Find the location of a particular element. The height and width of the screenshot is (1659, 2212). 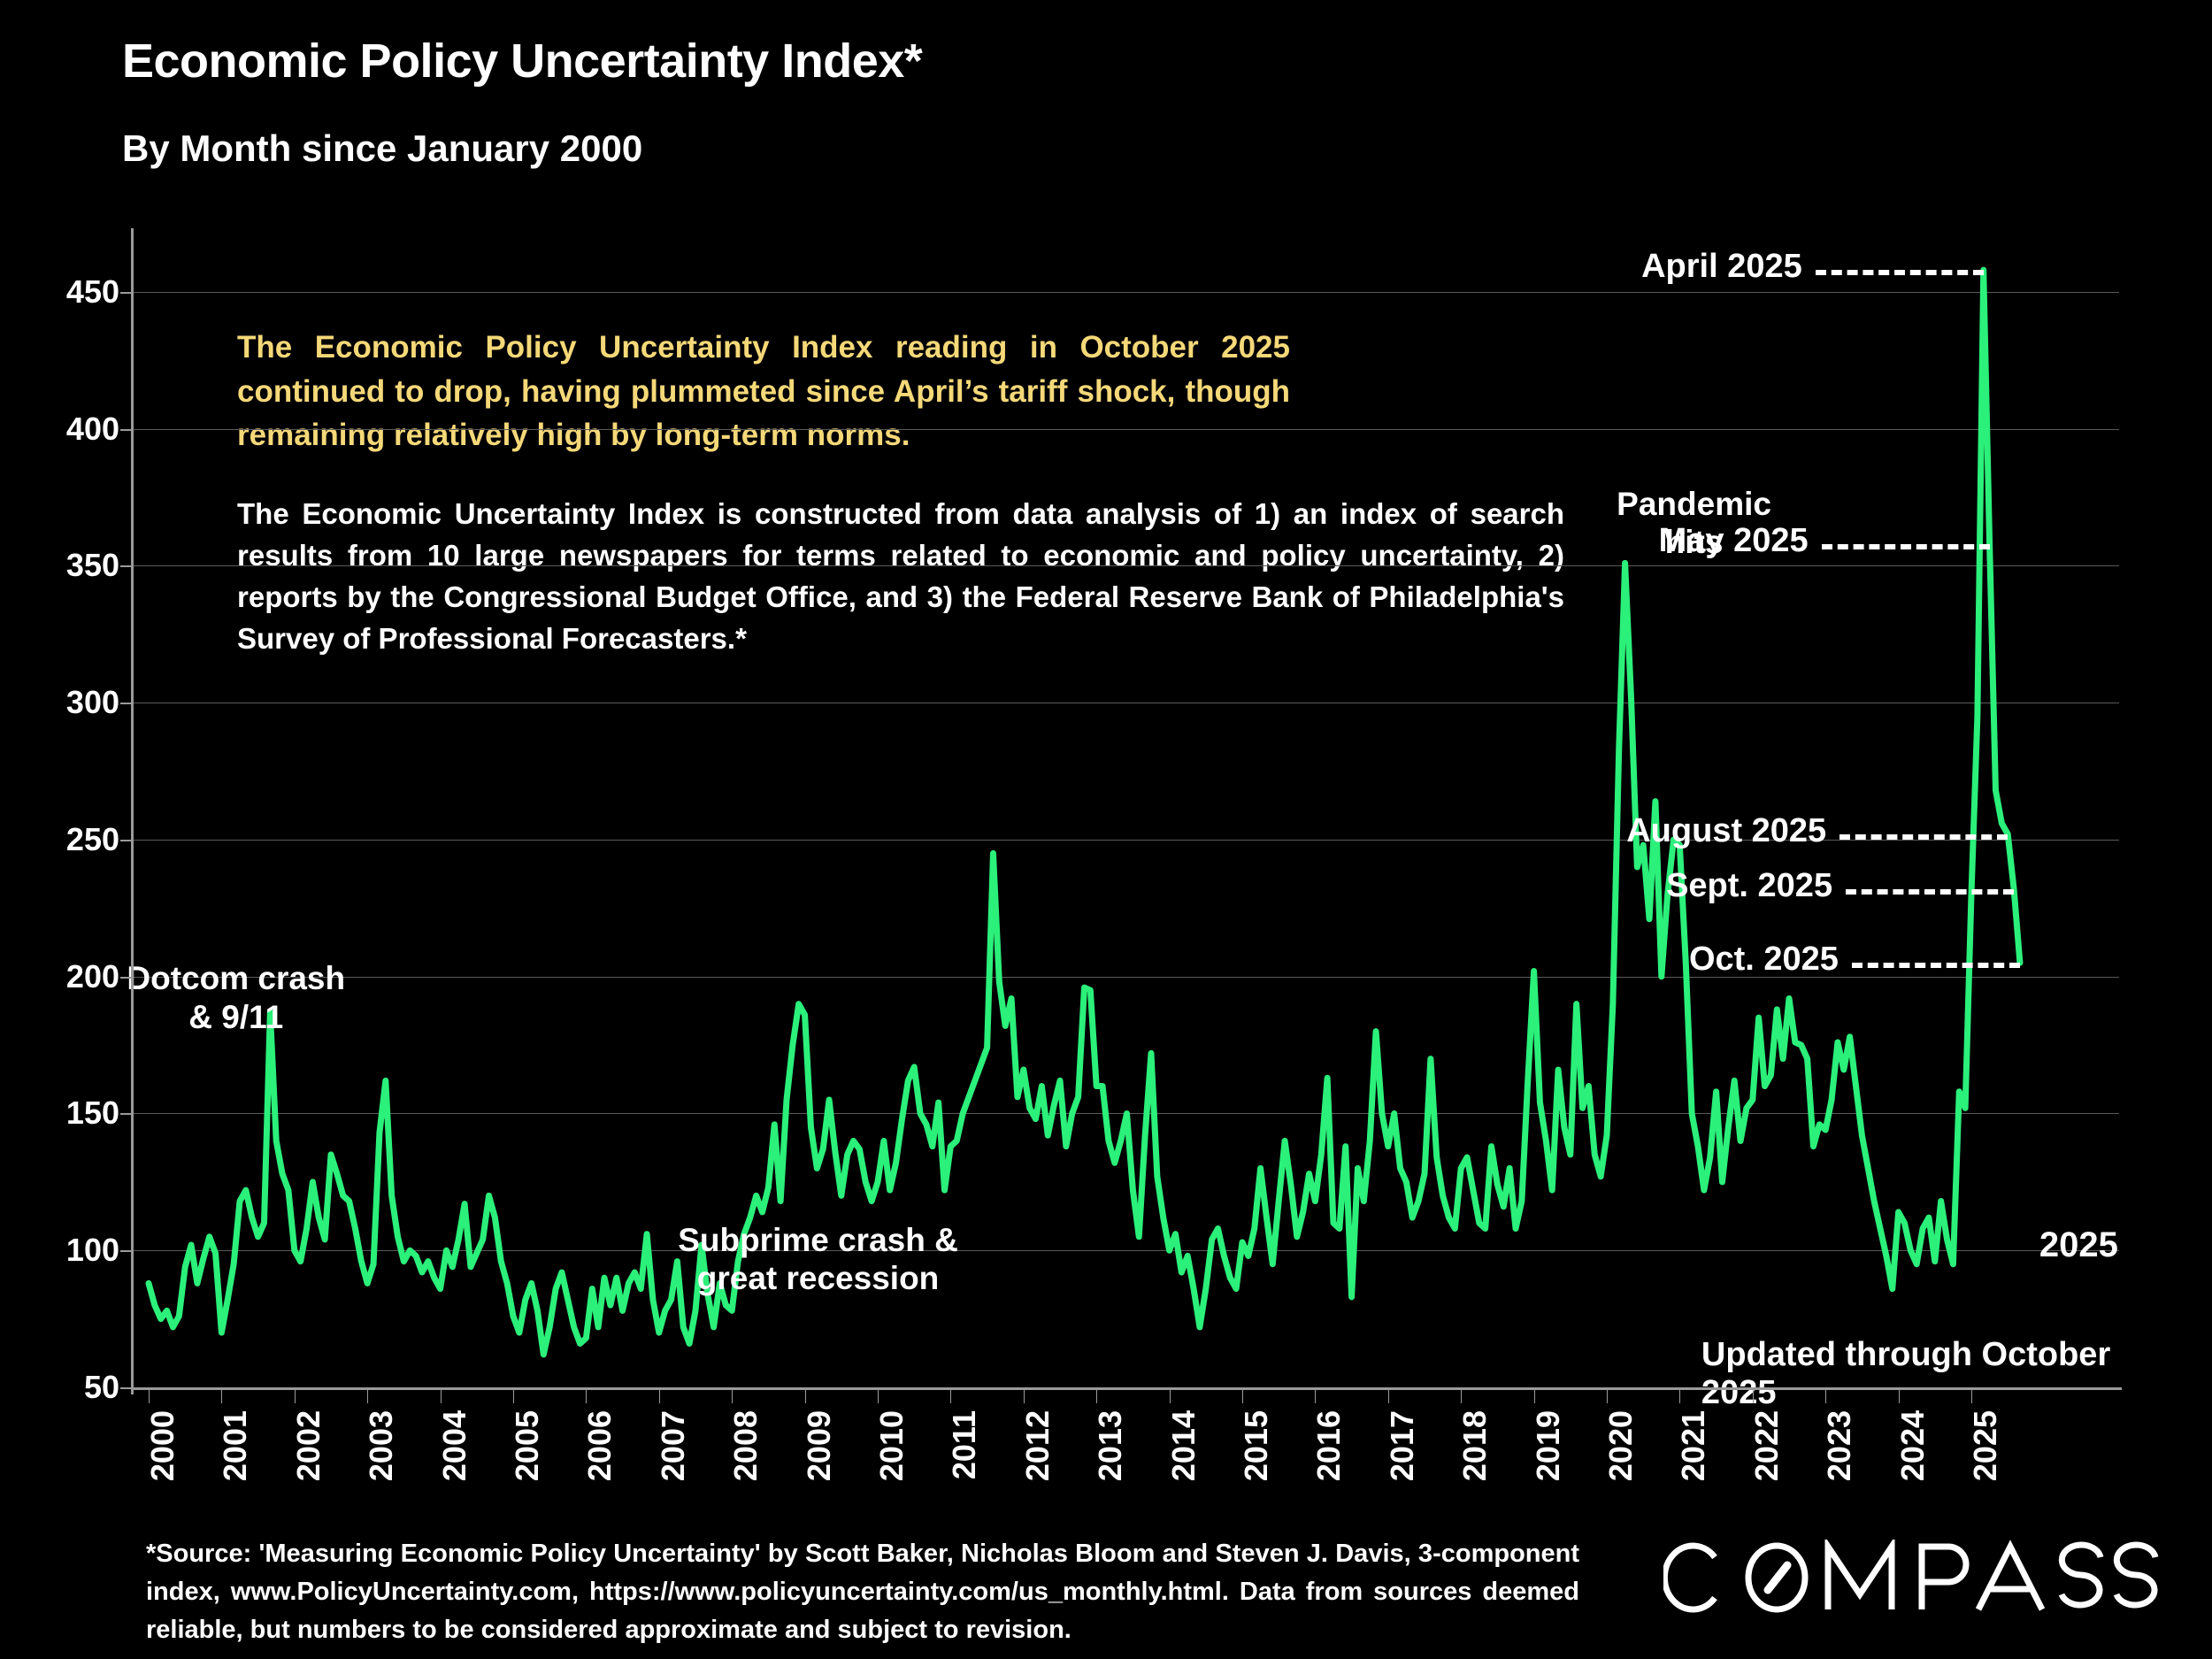

updated-through-label: Updated through October 2025 is located at coordinates (1906, 1374).